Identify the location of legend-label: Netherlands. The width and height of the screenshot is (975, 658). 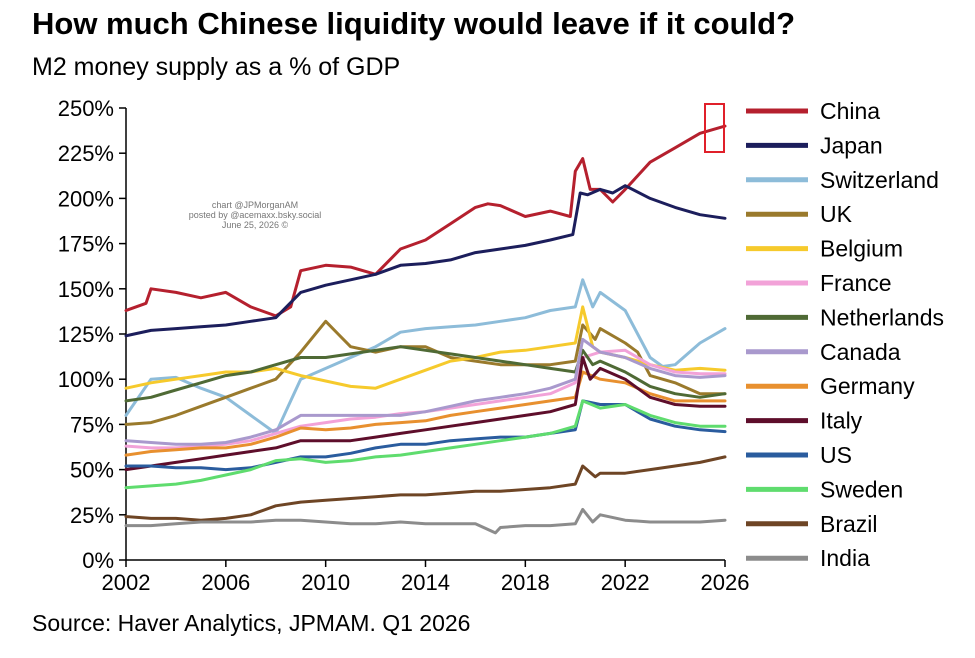
(882, 317).